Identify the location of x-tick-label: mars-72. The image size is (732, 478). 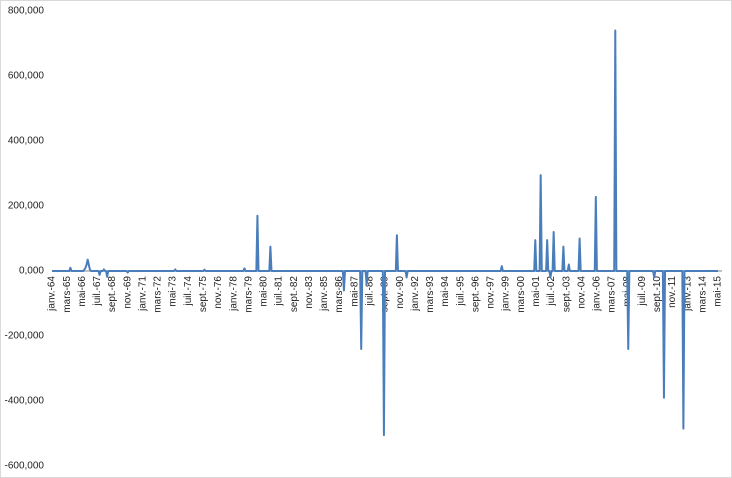
(158, 294).